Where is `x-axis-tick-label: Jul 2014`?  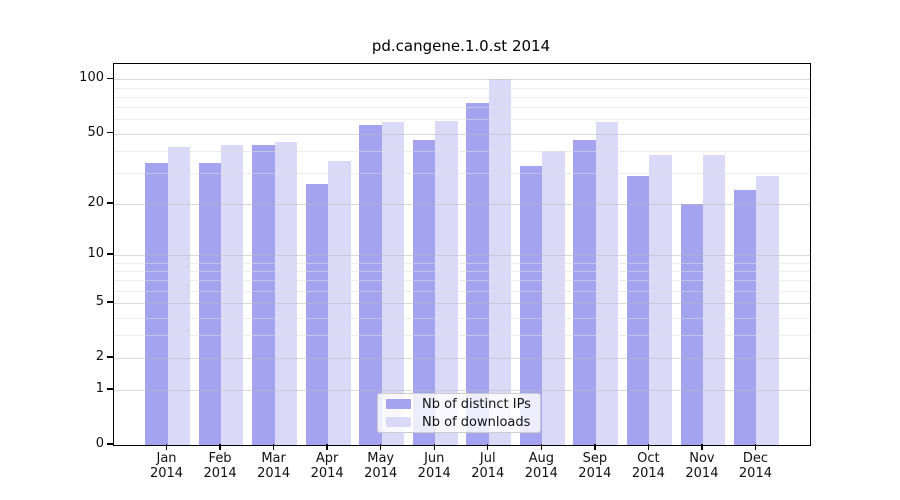 x-axis-tick-label: Jul 2014 is located at coordinates (488, 466).